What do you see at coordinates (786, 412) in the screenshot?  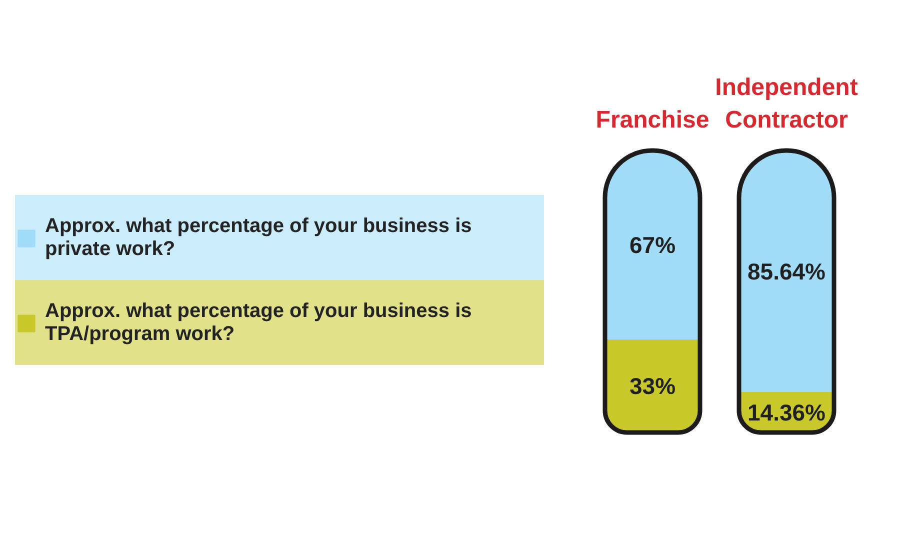 I see `data-label: 14.36%` at bounding box center [786, 412].